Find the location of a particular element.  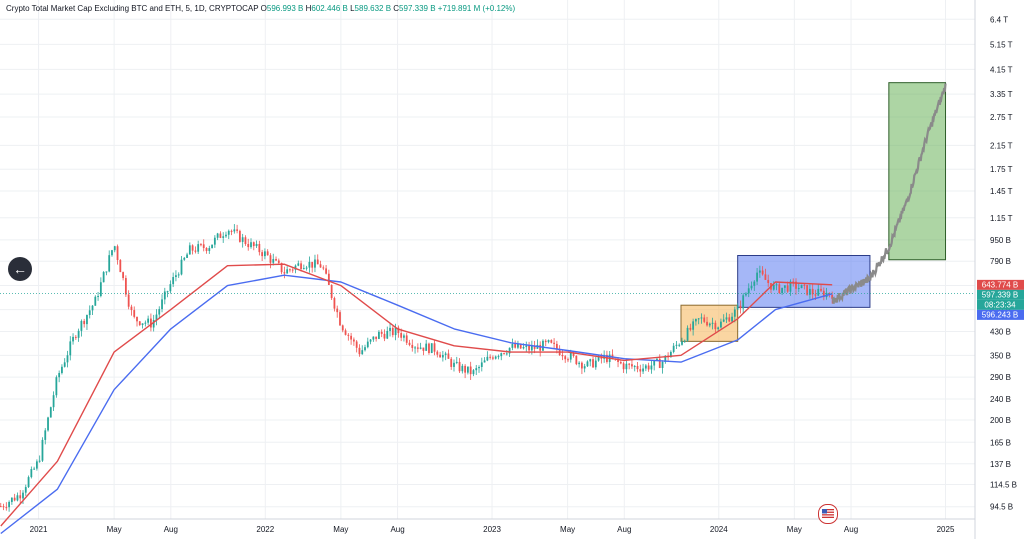

low-label: L is located at coordinates (352, 8).